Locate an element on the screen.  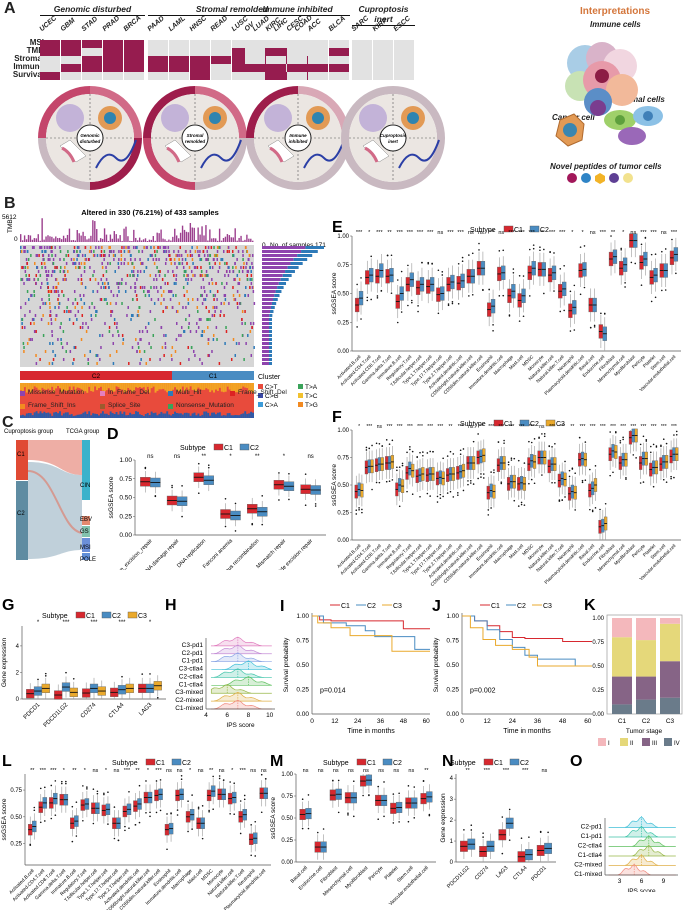
wheel-center-label: disturbed is located at coordinates (90, 141).